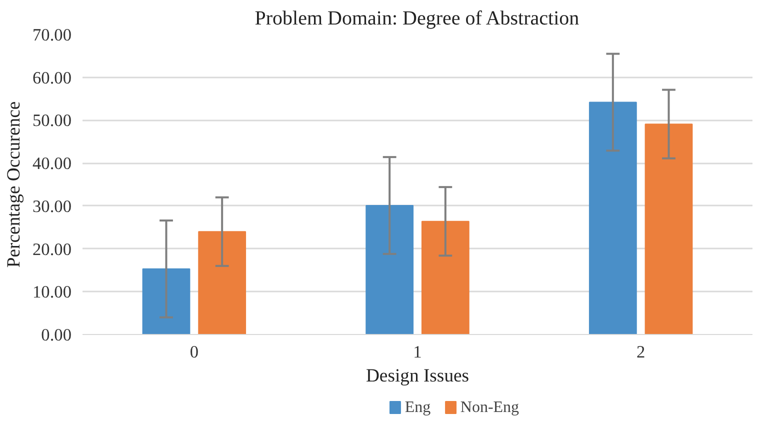  Describe the element at coordinates (52, 292) in the screenshot. I see `y-tick-label: 10.00` at that location.